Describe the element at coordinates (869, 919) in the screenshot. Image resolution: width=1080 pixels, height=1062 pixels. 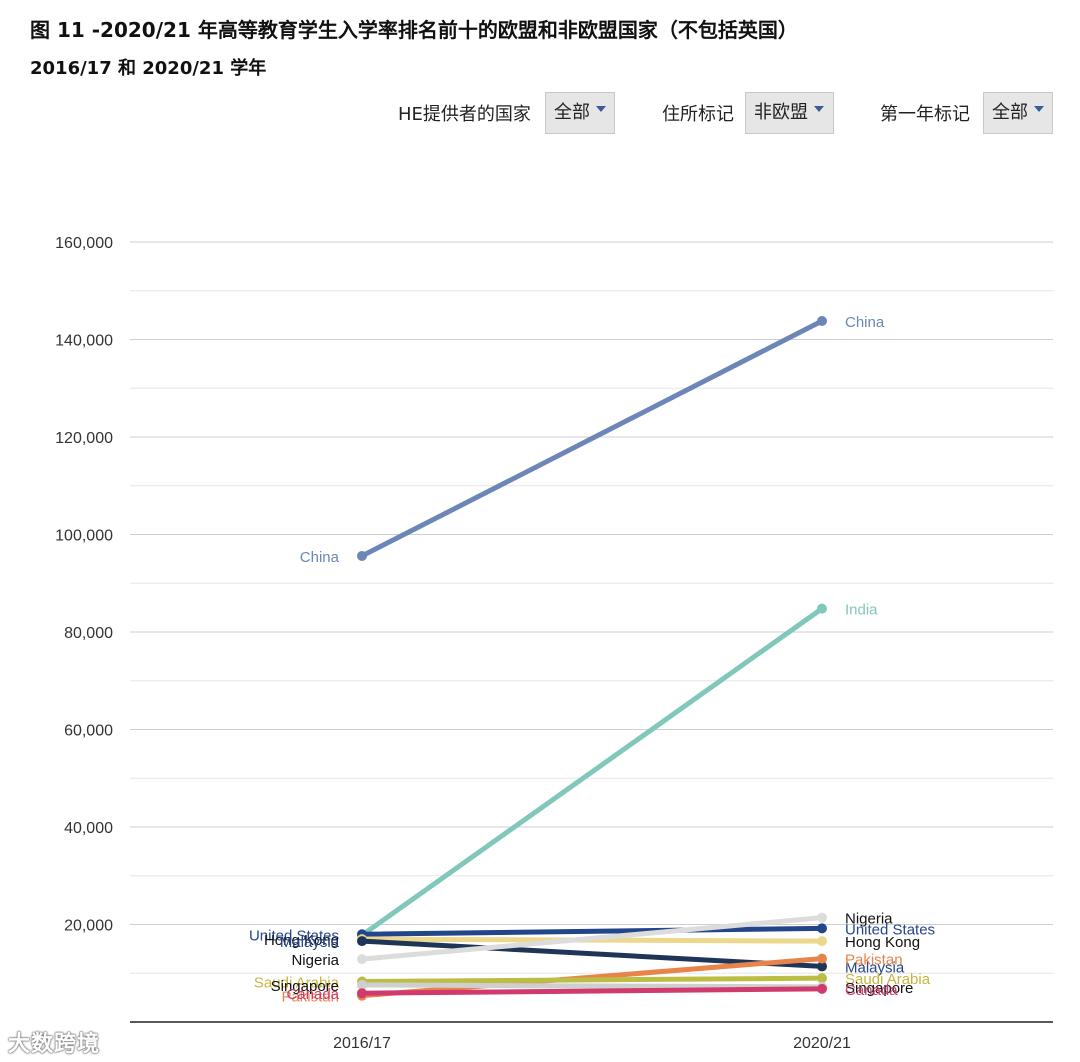
I see `series-label-right-nigeria: Nigeria` at that location.